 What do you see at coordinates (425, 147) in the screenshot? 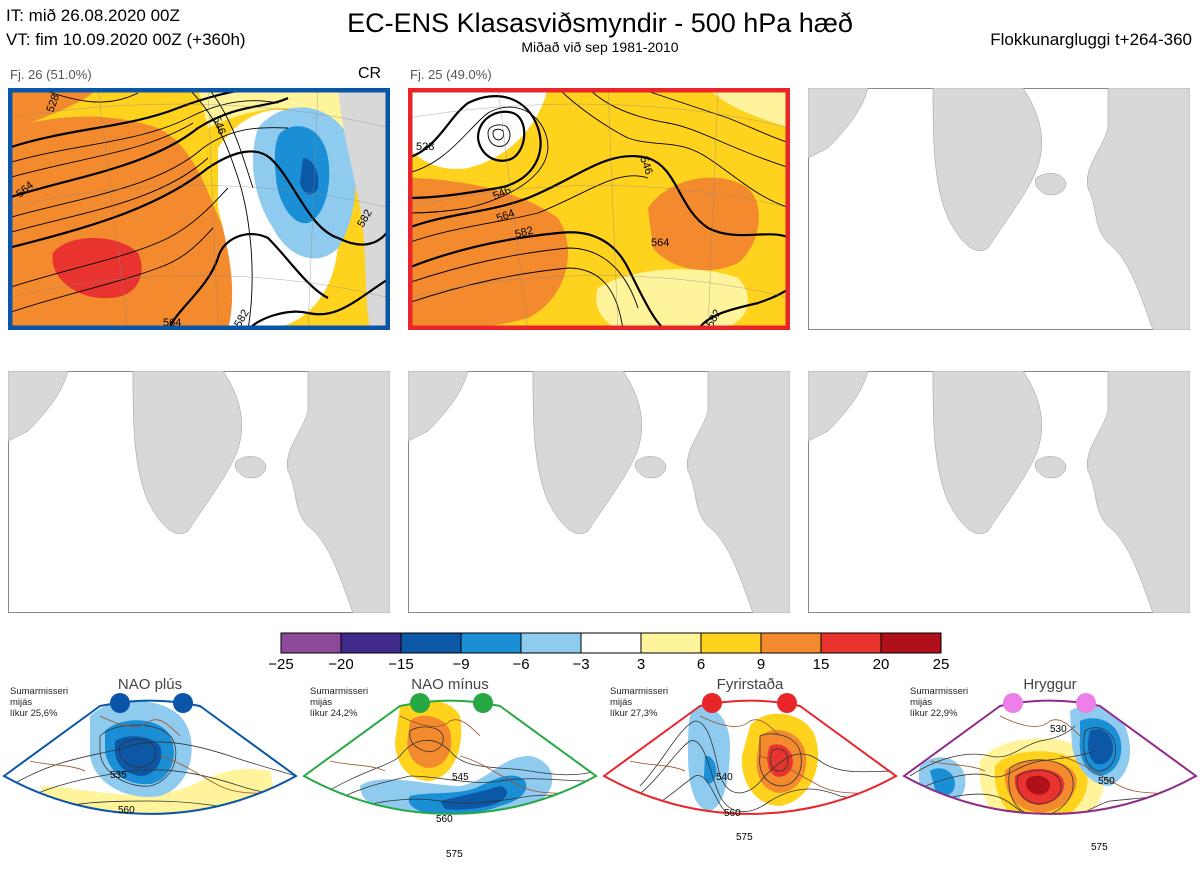
I see `cluster-2-contour-label: 528` at bounding box center [425, 147].